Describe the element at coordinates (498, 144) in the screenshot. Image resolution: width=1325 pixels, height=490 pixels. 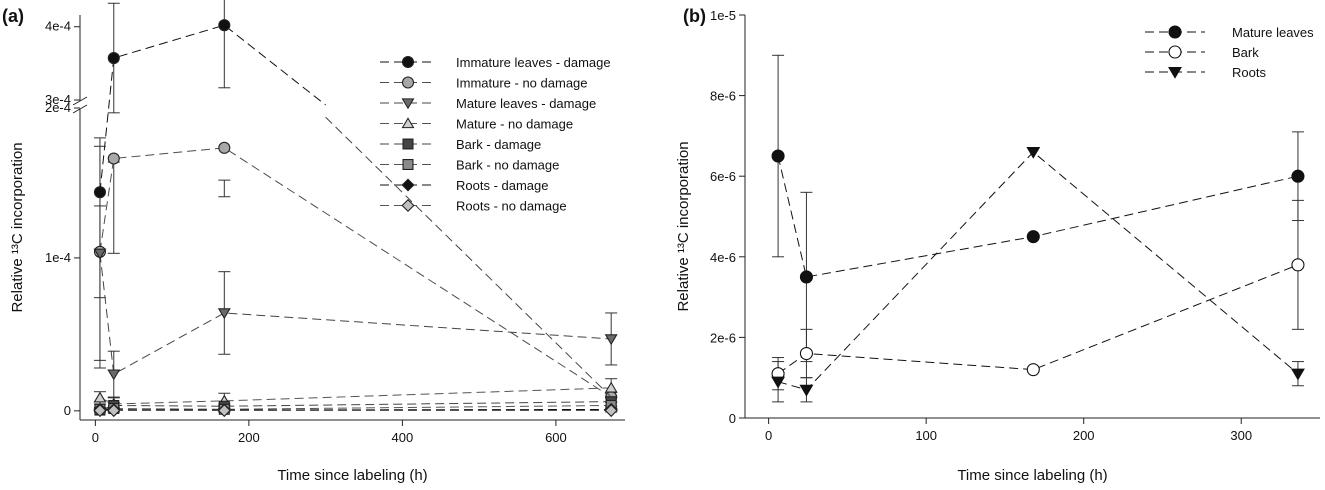
I see `legend-label: Bark - damage` at that location.